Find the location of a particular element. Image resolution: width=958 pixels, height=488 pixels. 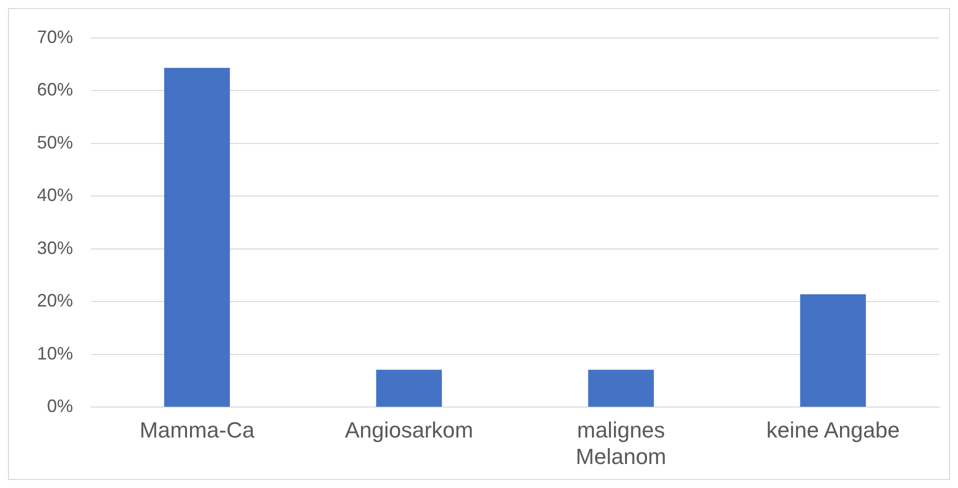

y-tick-label: 20% is located at coordinates (55, 300).